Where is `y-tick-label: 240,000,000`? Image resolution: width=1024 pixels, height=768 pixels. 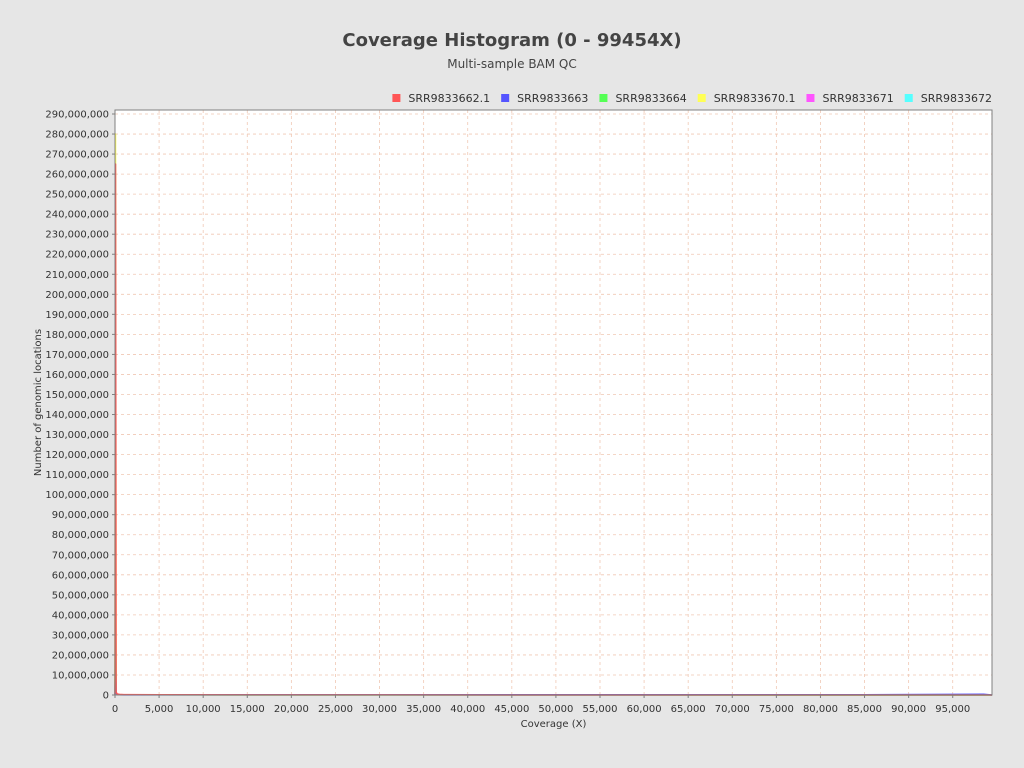
y-tick-label: 240,000,000 is located at coordinates (77, 215).